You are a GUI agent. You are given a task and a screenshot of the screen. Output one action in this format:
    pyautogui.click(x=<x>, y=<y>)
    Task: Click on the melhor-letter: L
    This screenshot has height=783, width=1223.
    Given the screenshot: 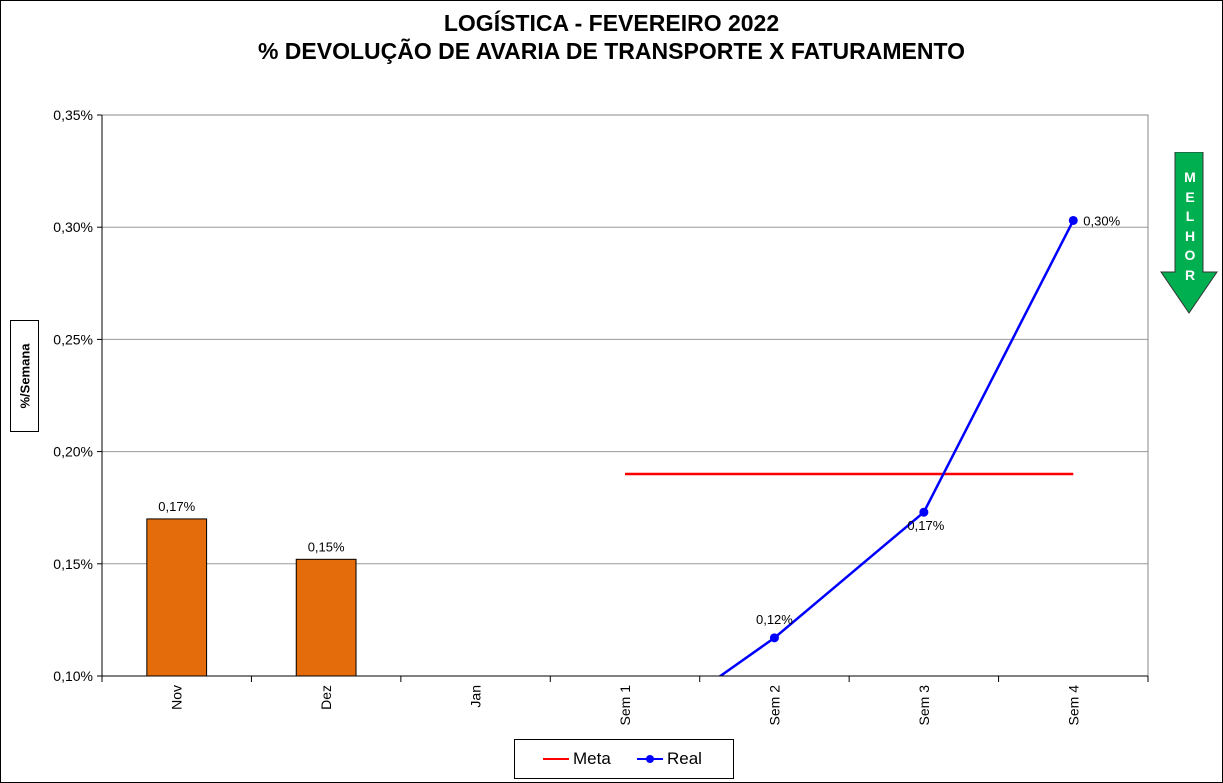 What is the action you would take?
    pyautogui.click(x=1190, y=216)
    